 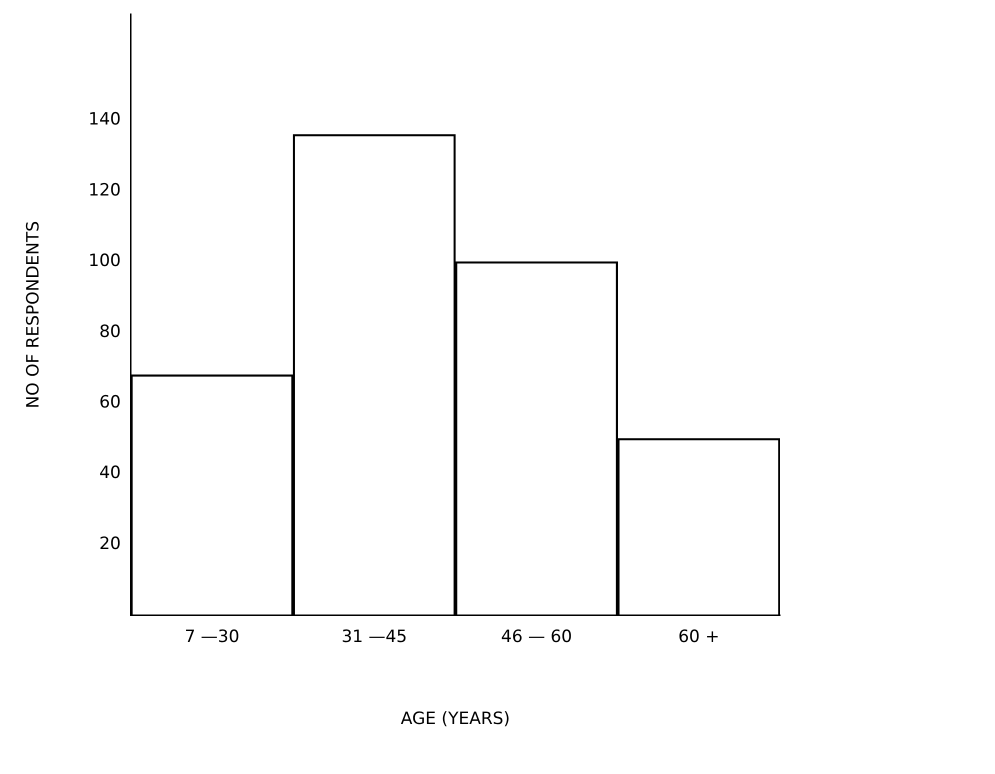 What do you see at coordinates (374, 636) in the screenshot?
I see `x-tick-label: 31 —45` at bounding box center [374, 636].